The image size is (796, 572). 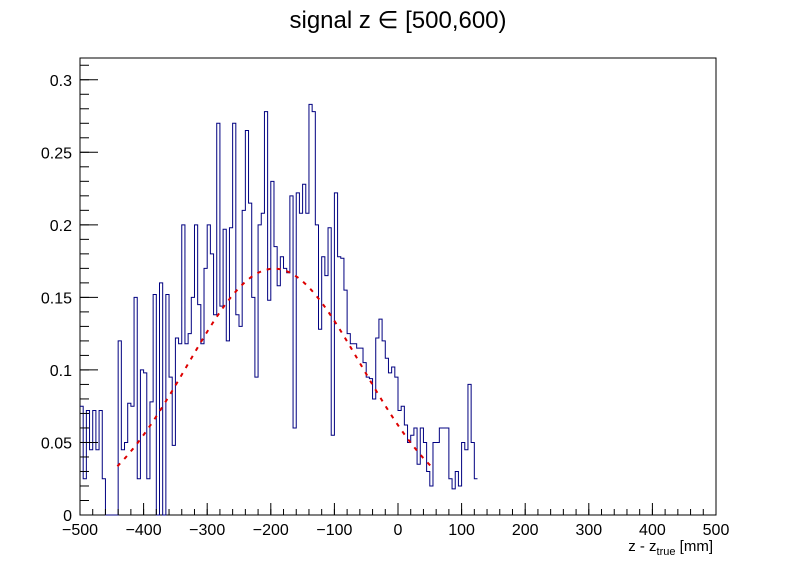 What do you see at coordinates (67, 516) in the screenshot?
I see `y-tick-label: 0` at bounding box center [67, 516].